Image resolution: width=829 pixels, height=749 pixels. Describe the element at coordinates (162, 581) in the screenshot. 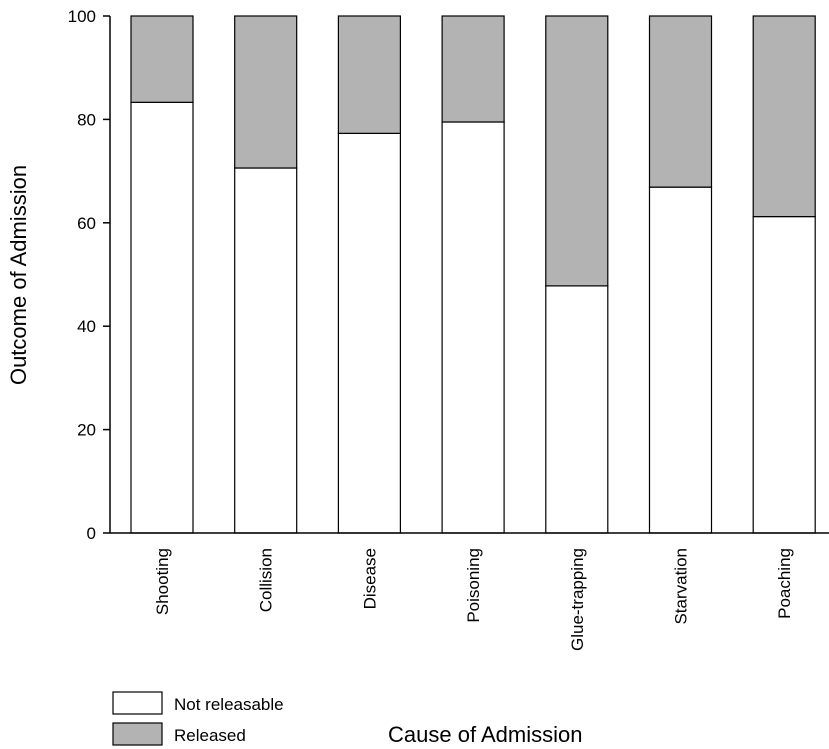

I see `x-tick-label: Shooting` at that location.